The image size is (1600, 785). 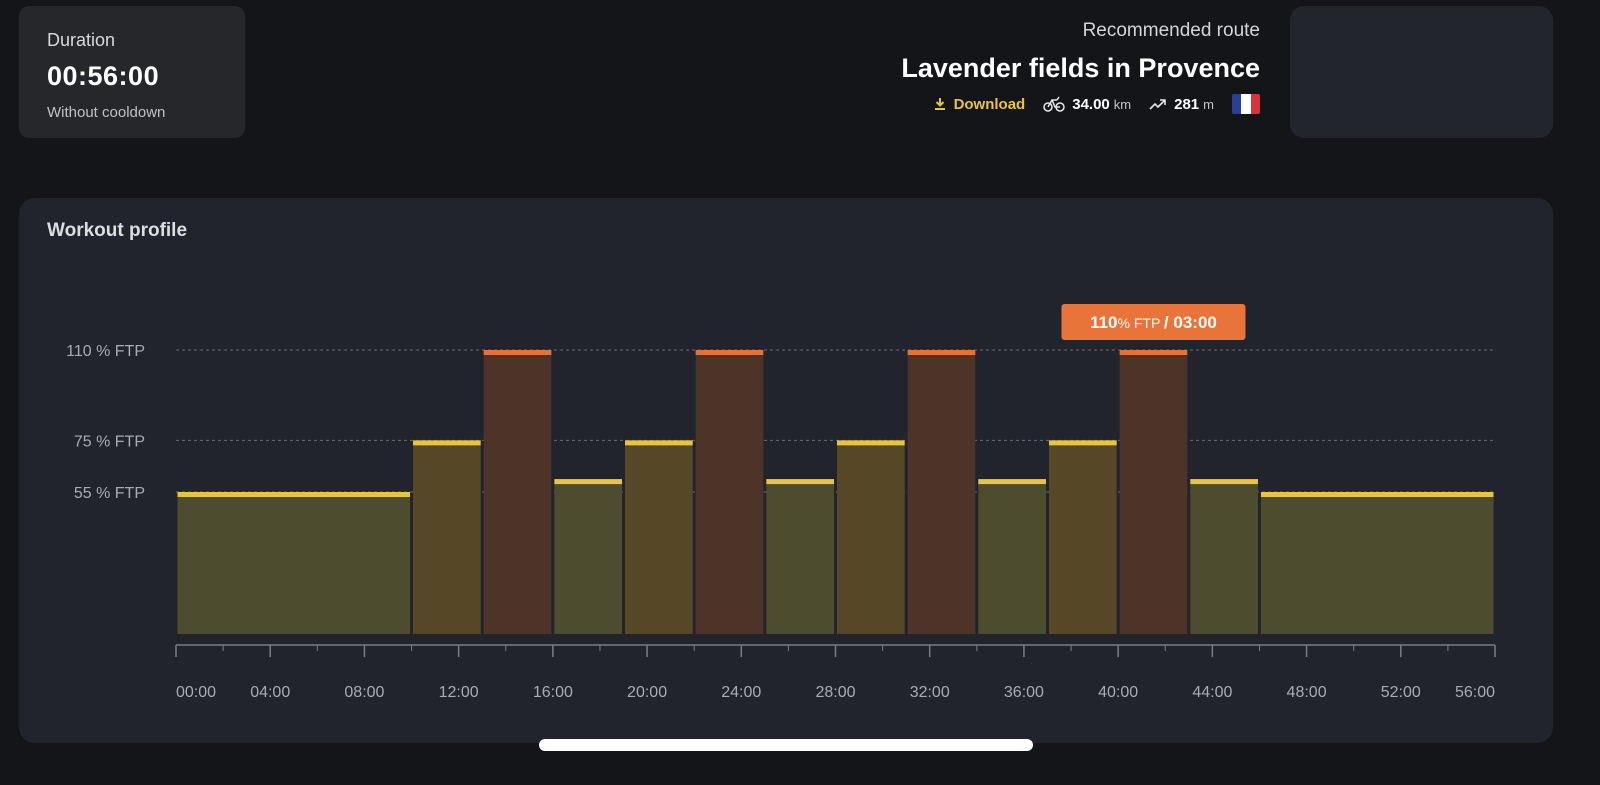 What do you see at coordinates (1212, 692) in the screenshot?
I see `x-tick-label: 44:00` at bounding box center [1212, 692].